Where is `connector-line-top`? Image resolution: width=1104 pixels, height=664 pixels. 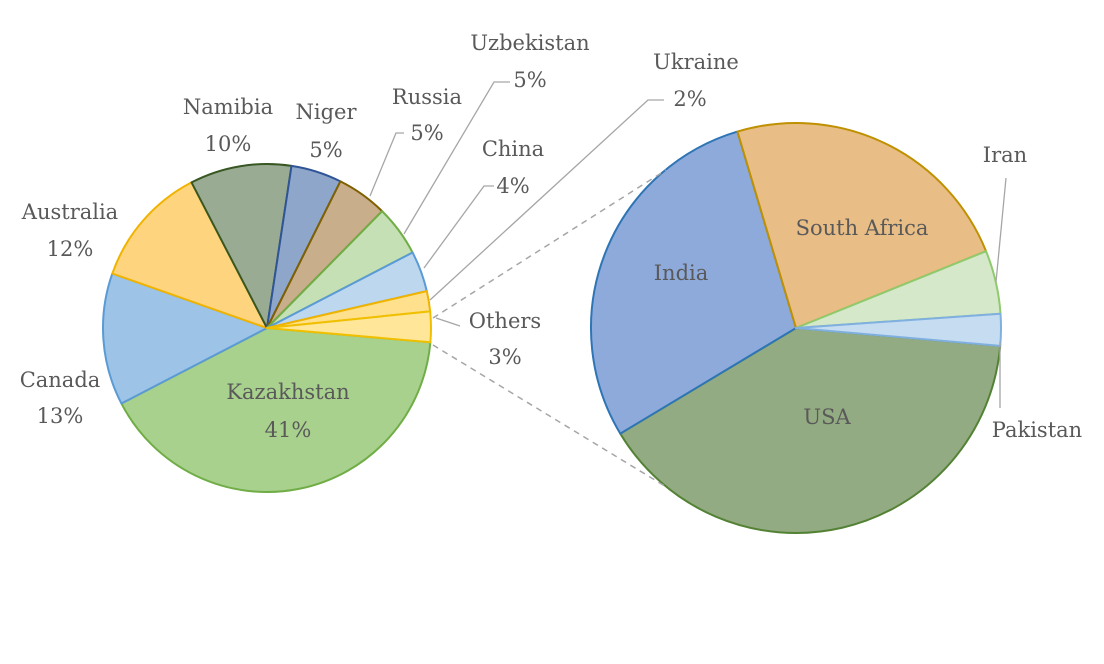 connector-line-top is located at coordinates (549, 244).